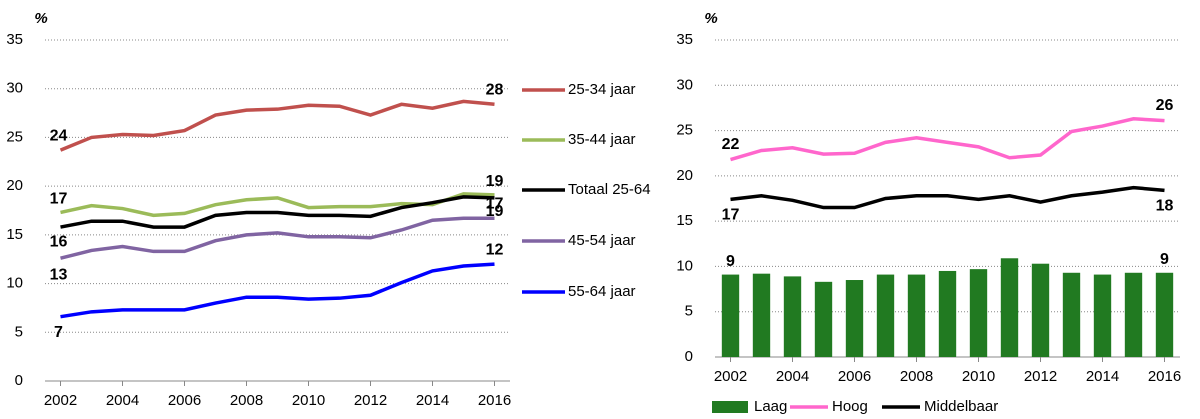  I want to click on data-label: 13, so click(59, 274).